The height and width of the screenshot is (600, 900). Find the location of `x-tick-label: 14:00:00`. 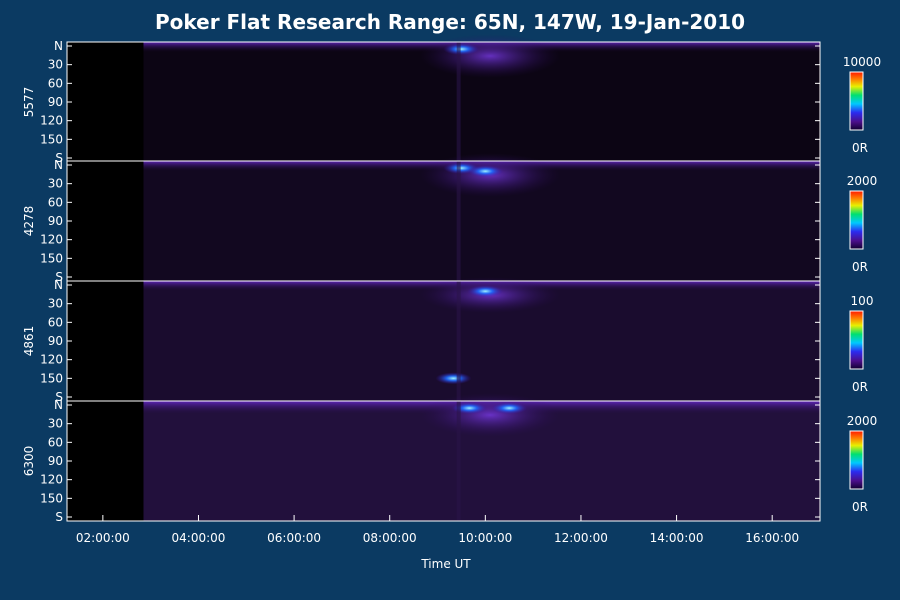

x-tick-label: 14:00:00 is located at coordinates (677, 538).